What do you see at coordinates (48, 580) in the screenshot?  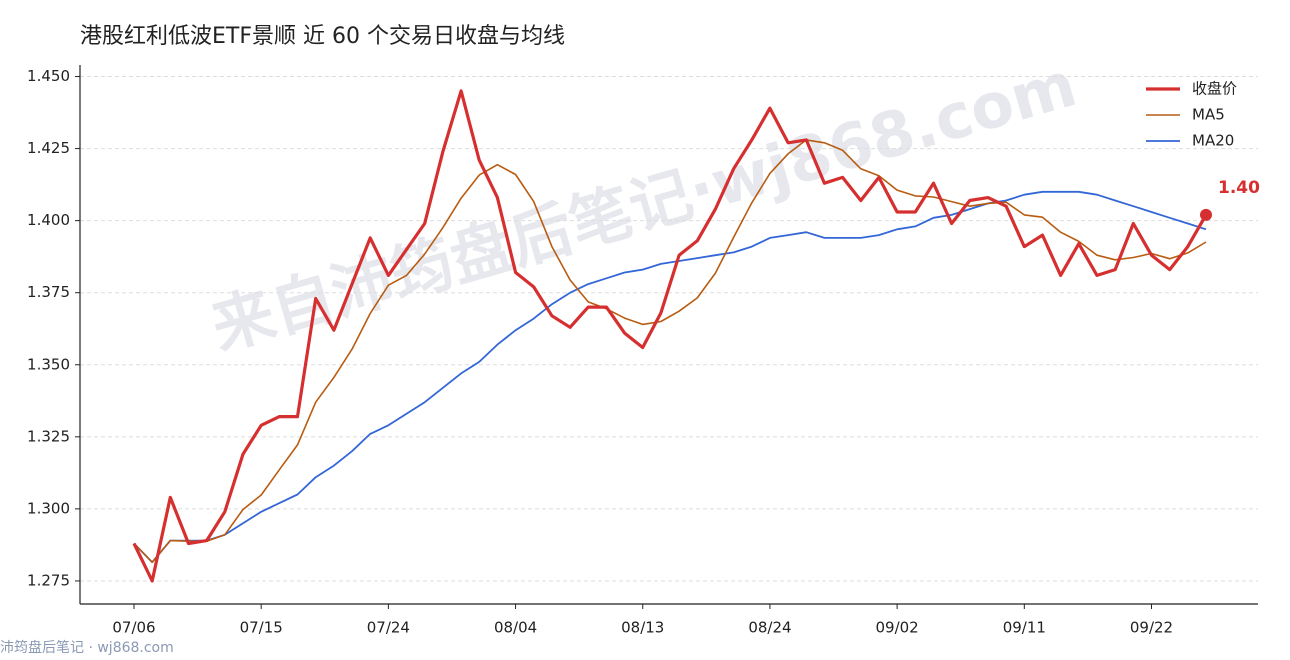 I see `y-tick-label: 1.275` at bounding box center [48, 580].